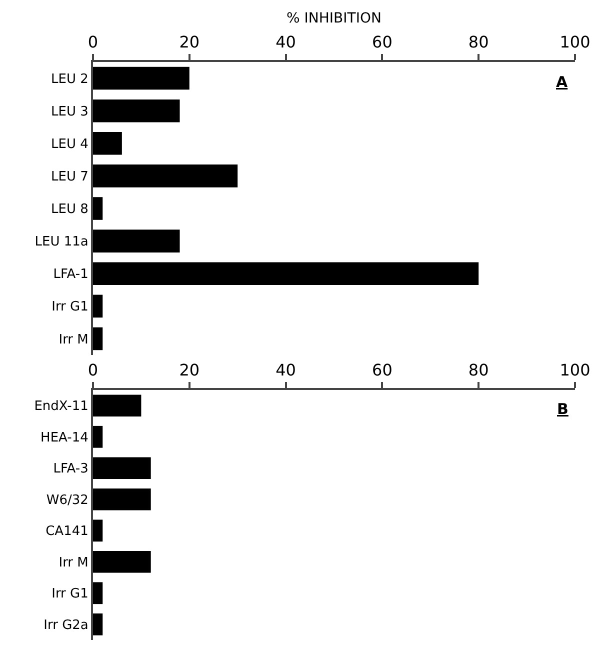 This screenshot has height=645, width=595. Describe the element at coordinates (69, 144) in the screenshot. I see `y-tick-label: LEU 4` at that location.